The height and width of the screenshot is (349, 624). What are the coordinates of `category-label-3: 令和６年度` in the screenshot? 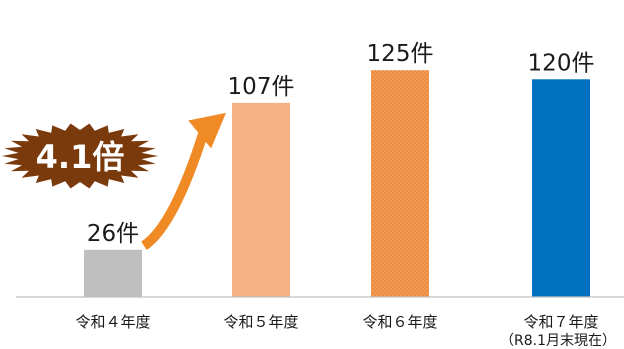 It's located at (399, 322).